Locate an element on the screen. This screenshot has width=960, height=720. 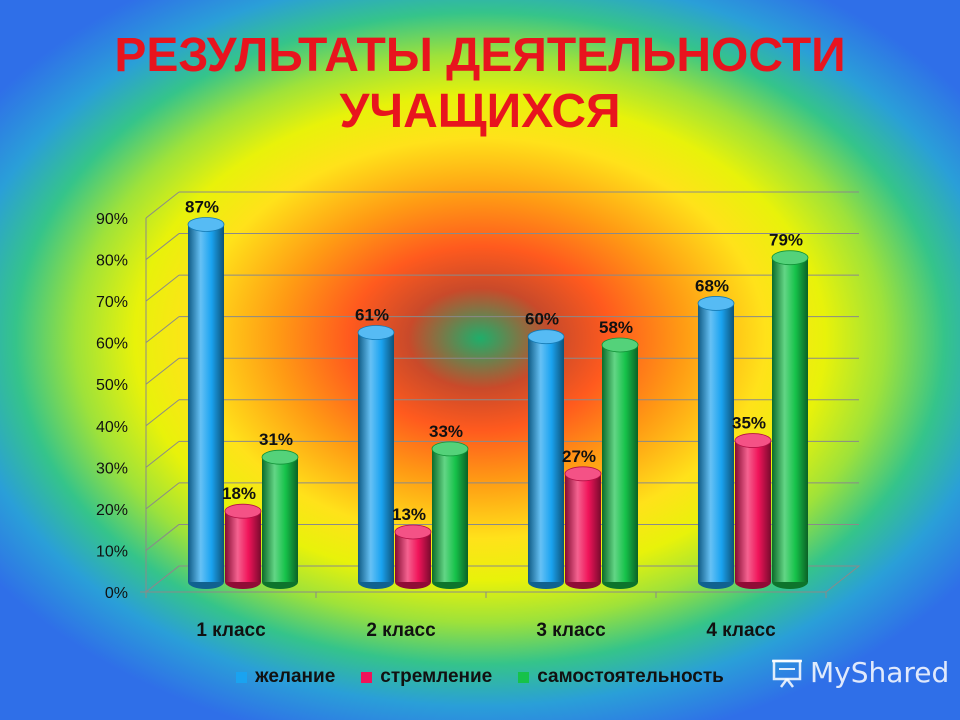
x-tick-label: 2 класс is located at coordinates (401, 630).